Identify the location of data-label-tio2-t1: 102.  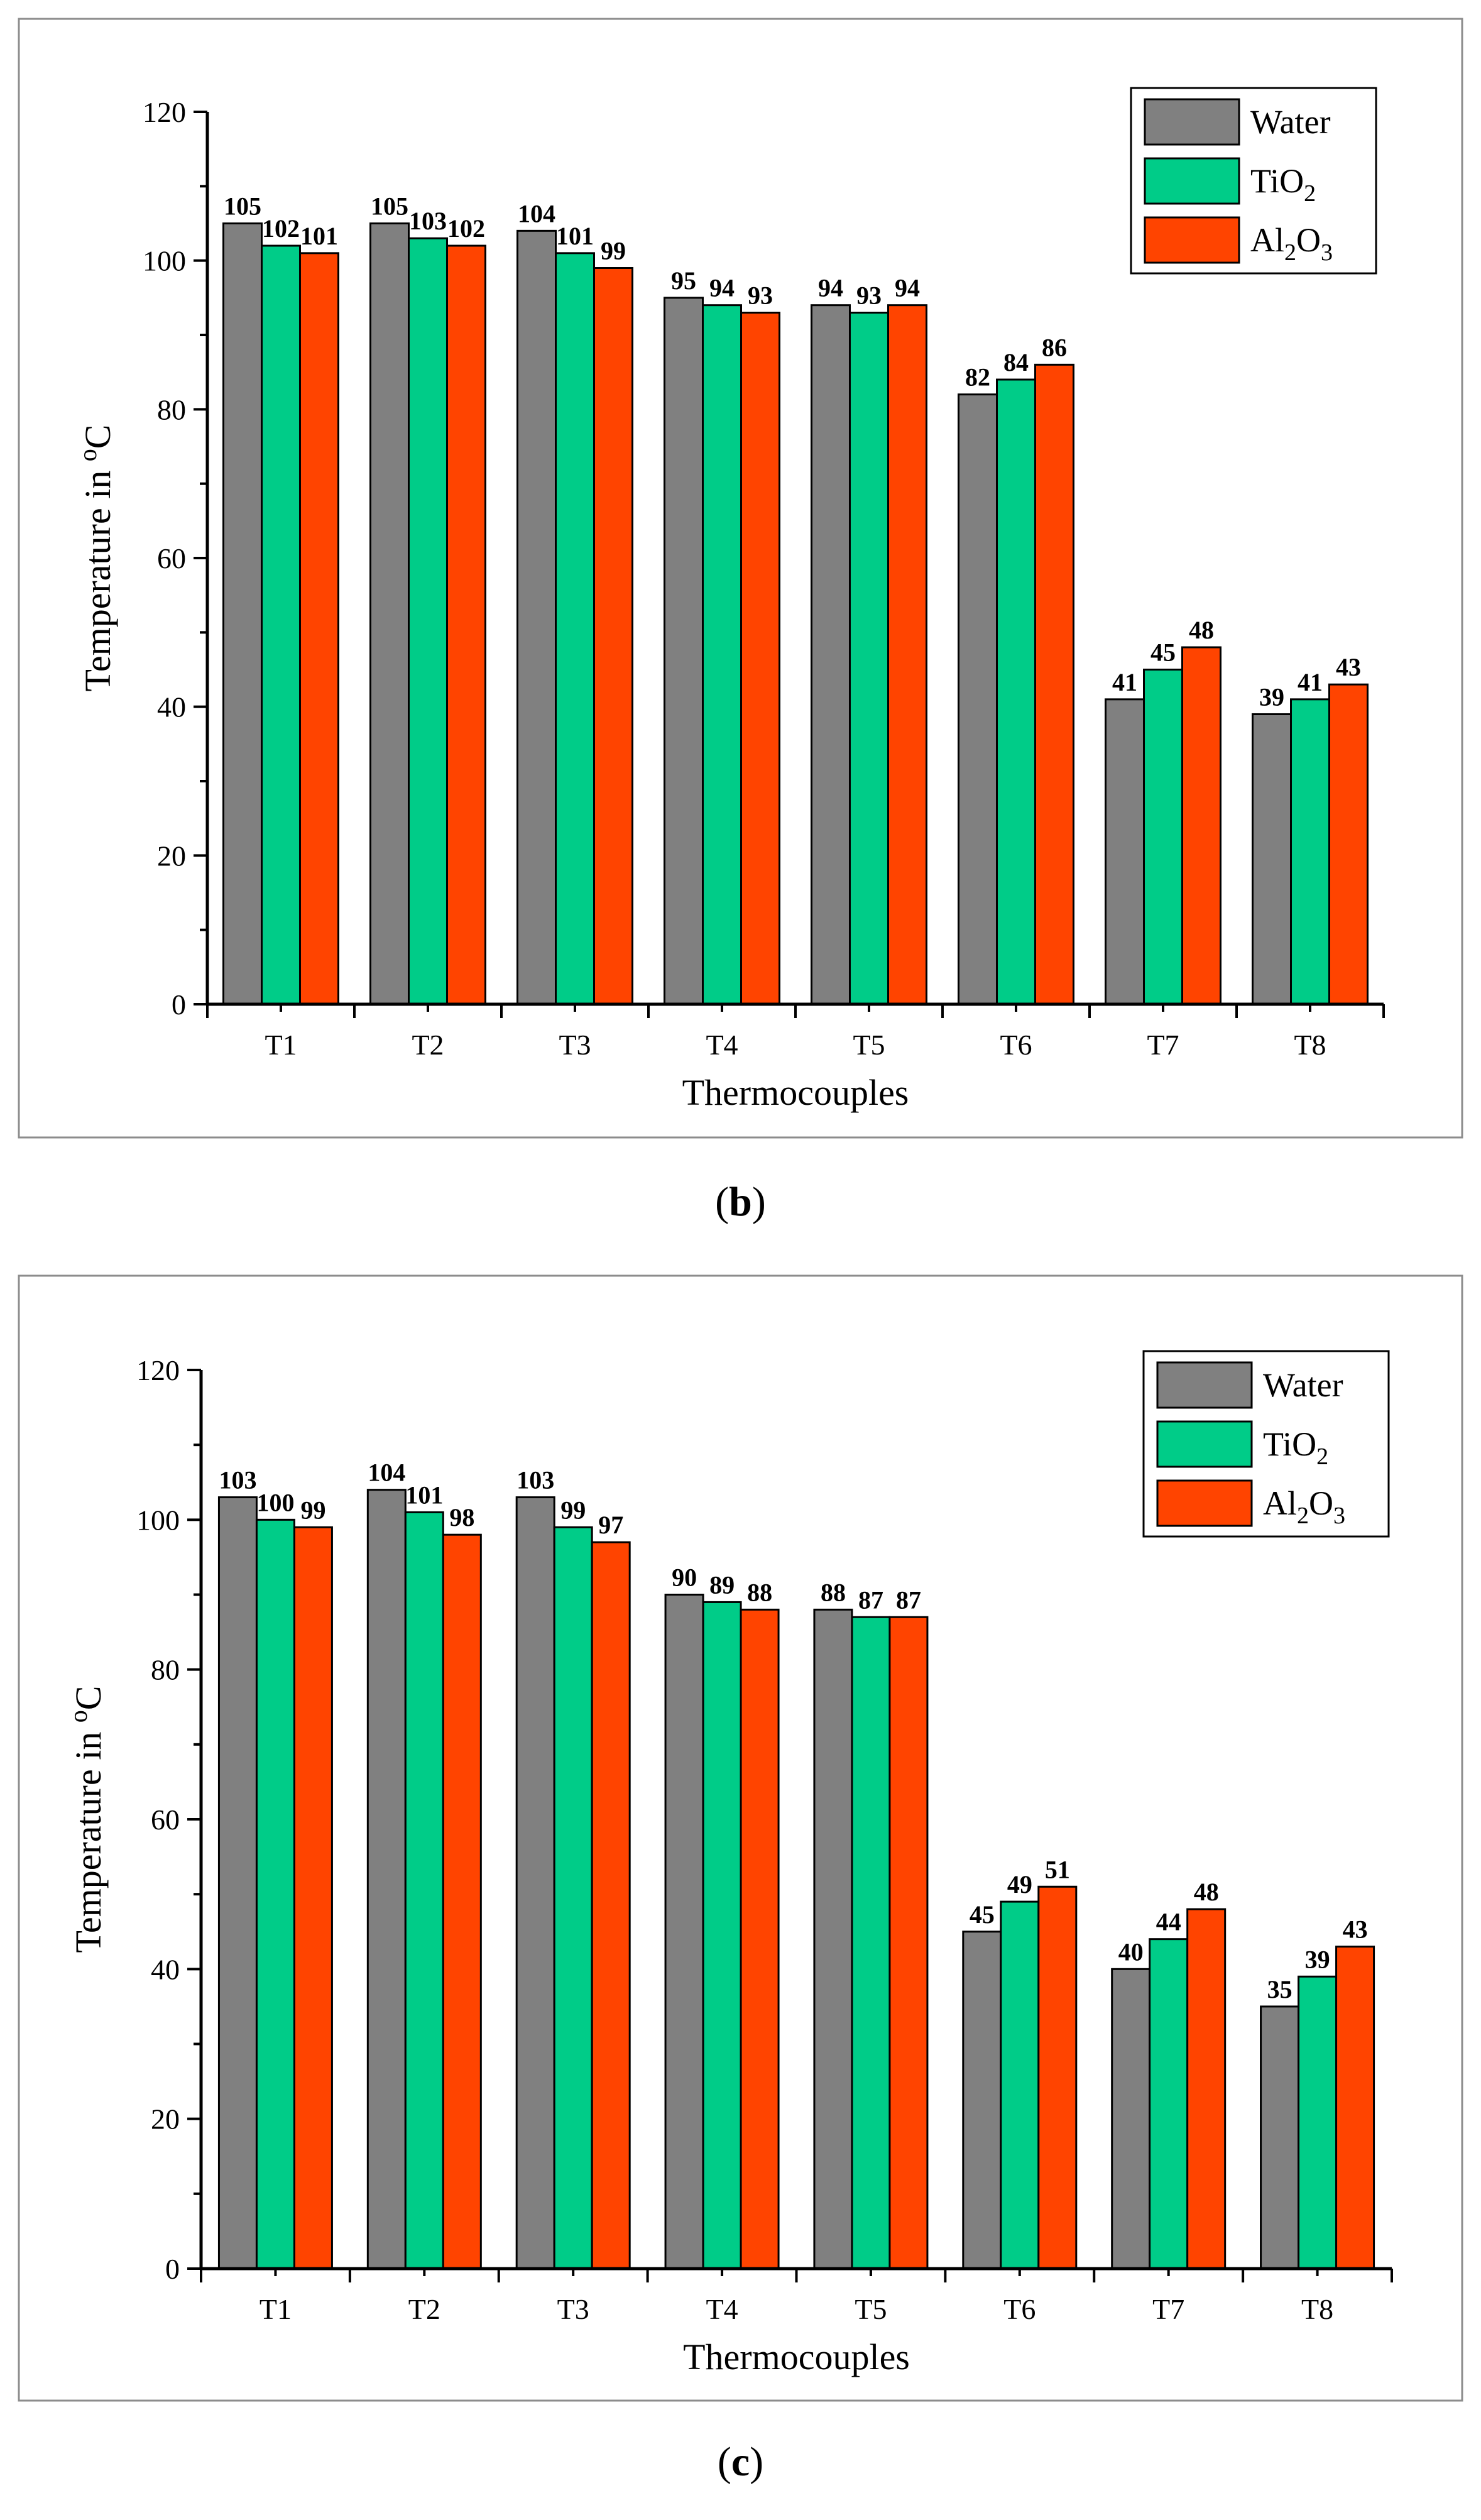
(281, 229).